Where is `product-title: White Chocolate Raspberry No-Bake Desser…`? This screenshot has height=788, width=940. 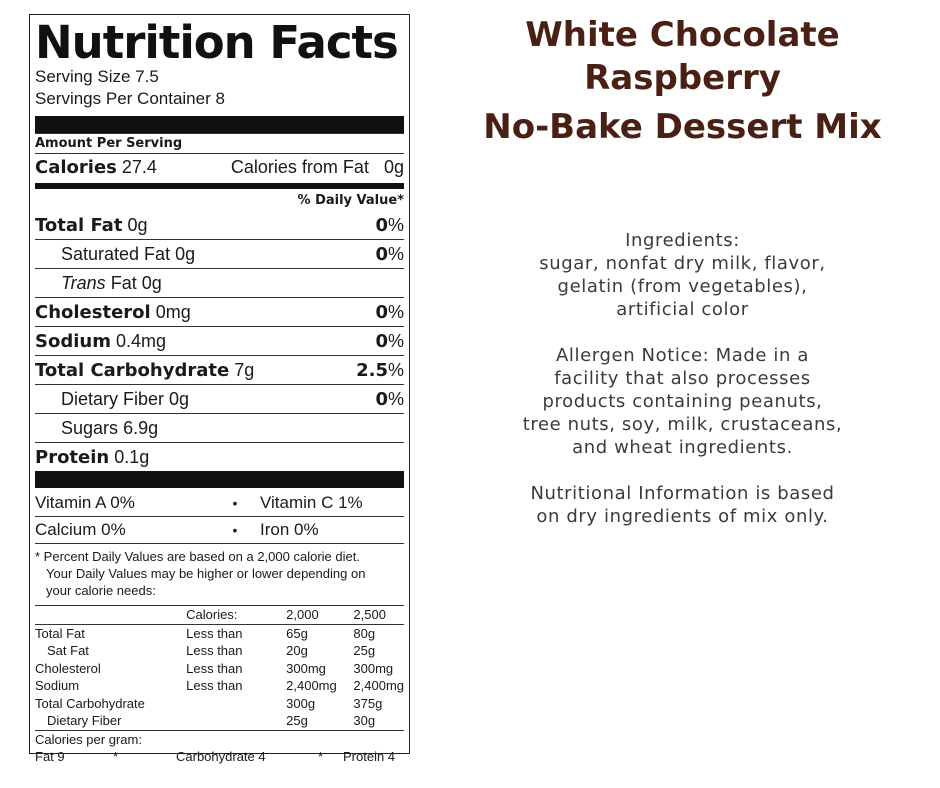
product-title: White Chocolate Raspberry No-Bake Desser… is located at coordinates (682, 81).